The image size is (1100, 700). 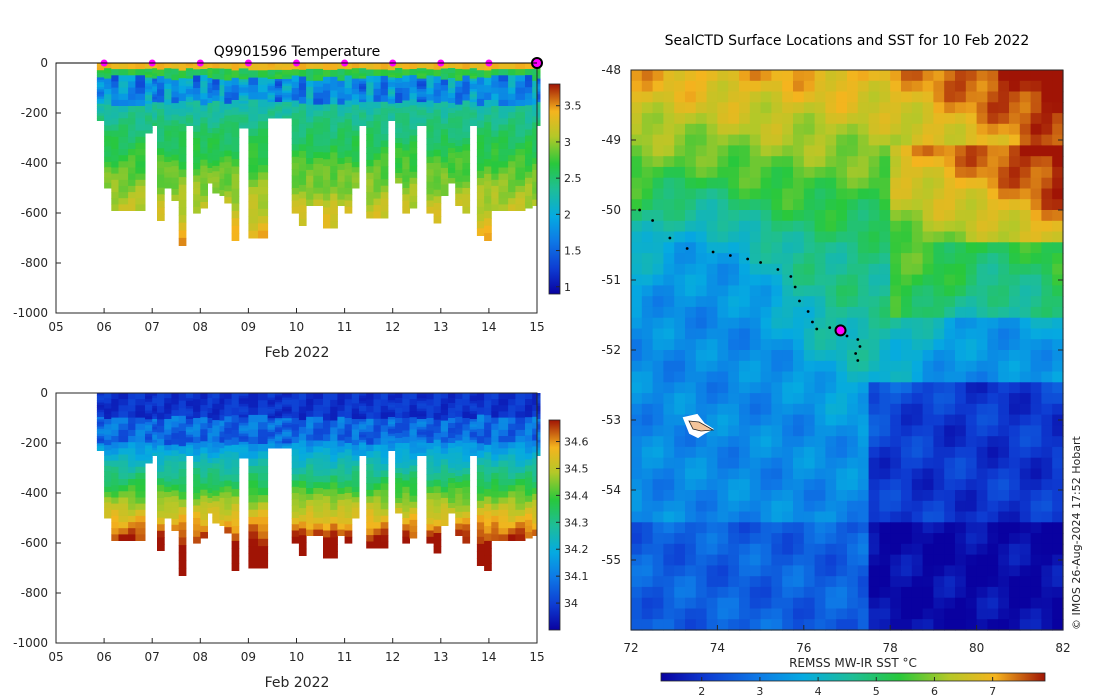 What do you see at coordinates (576, 522) in the screenshot?
I see `colorbar-tick-label: 34.3` at bounding box center [576, 522].